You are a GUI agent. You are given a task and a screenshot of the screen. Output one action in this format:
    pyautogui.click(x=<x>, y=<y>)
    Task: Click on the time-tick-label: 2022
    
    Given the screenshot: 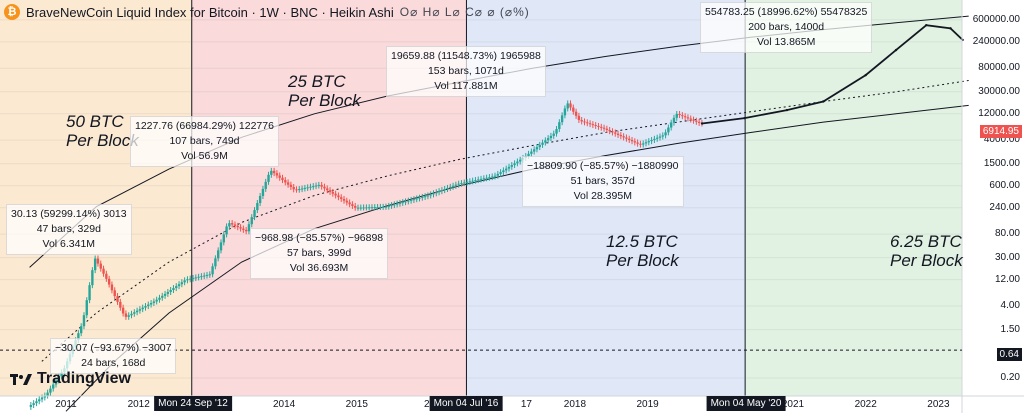 What is the action you would take?
    pyautogui.click(x=865, y=404)
    